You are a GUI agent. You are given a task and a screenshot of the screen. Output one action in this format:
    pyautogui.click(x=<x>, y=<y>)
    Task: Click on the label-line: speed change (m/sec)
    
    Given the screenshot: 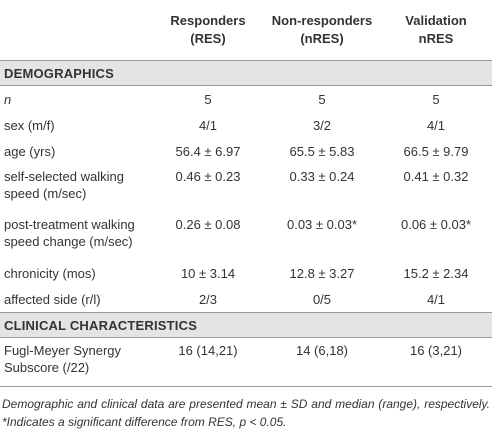 What is the action you would take?
    pyautogui.click(x=68, y=241)
    